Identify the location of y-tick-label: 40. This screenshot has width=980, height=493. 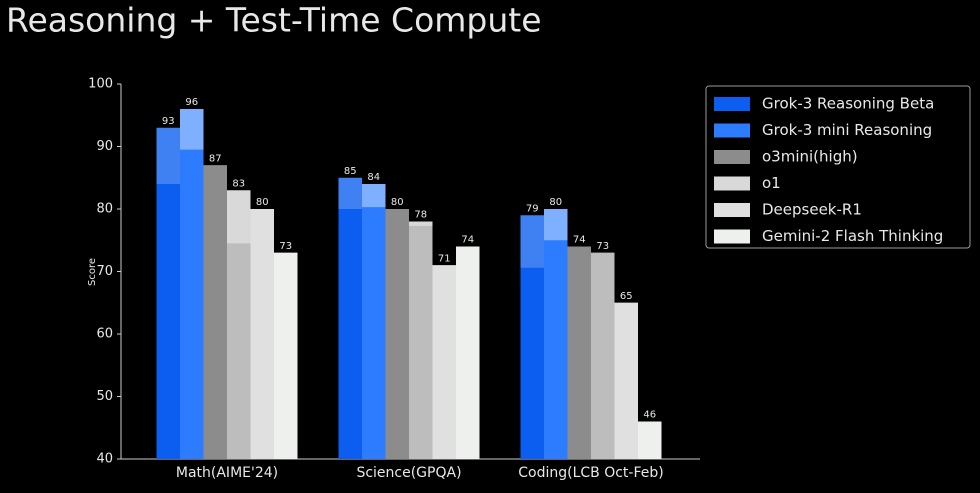
(104, 459).